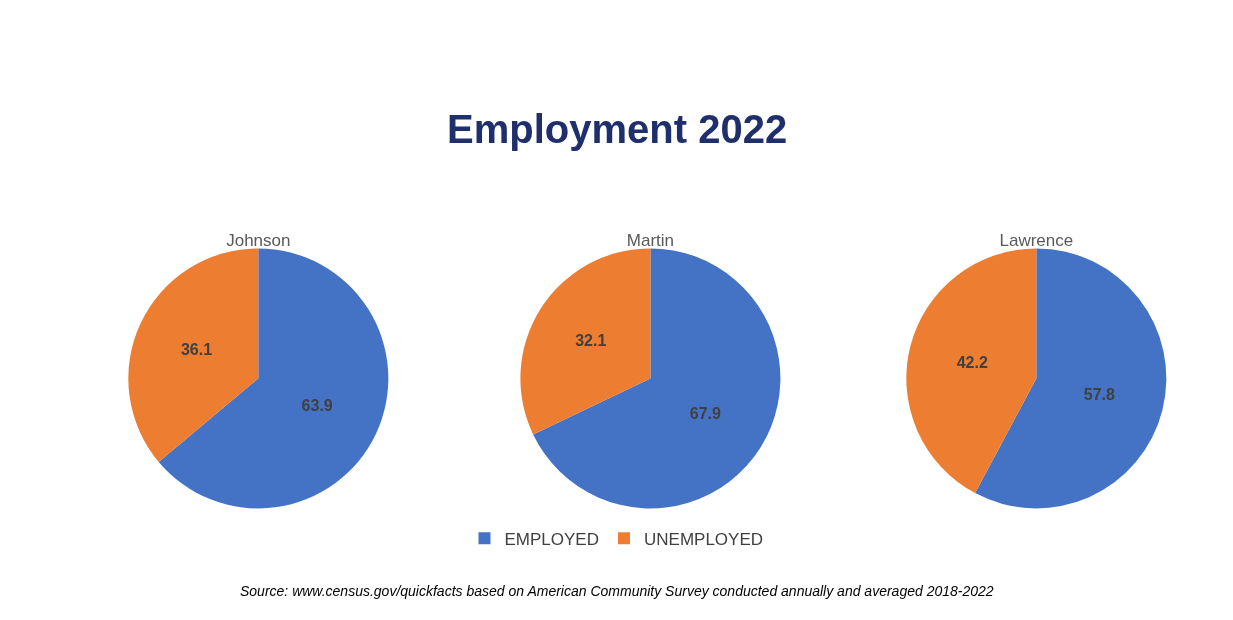 Image resolution: width=1233 pixels, height=620 pixels. I want to click on chart-title: Martin, so click(650, 241).